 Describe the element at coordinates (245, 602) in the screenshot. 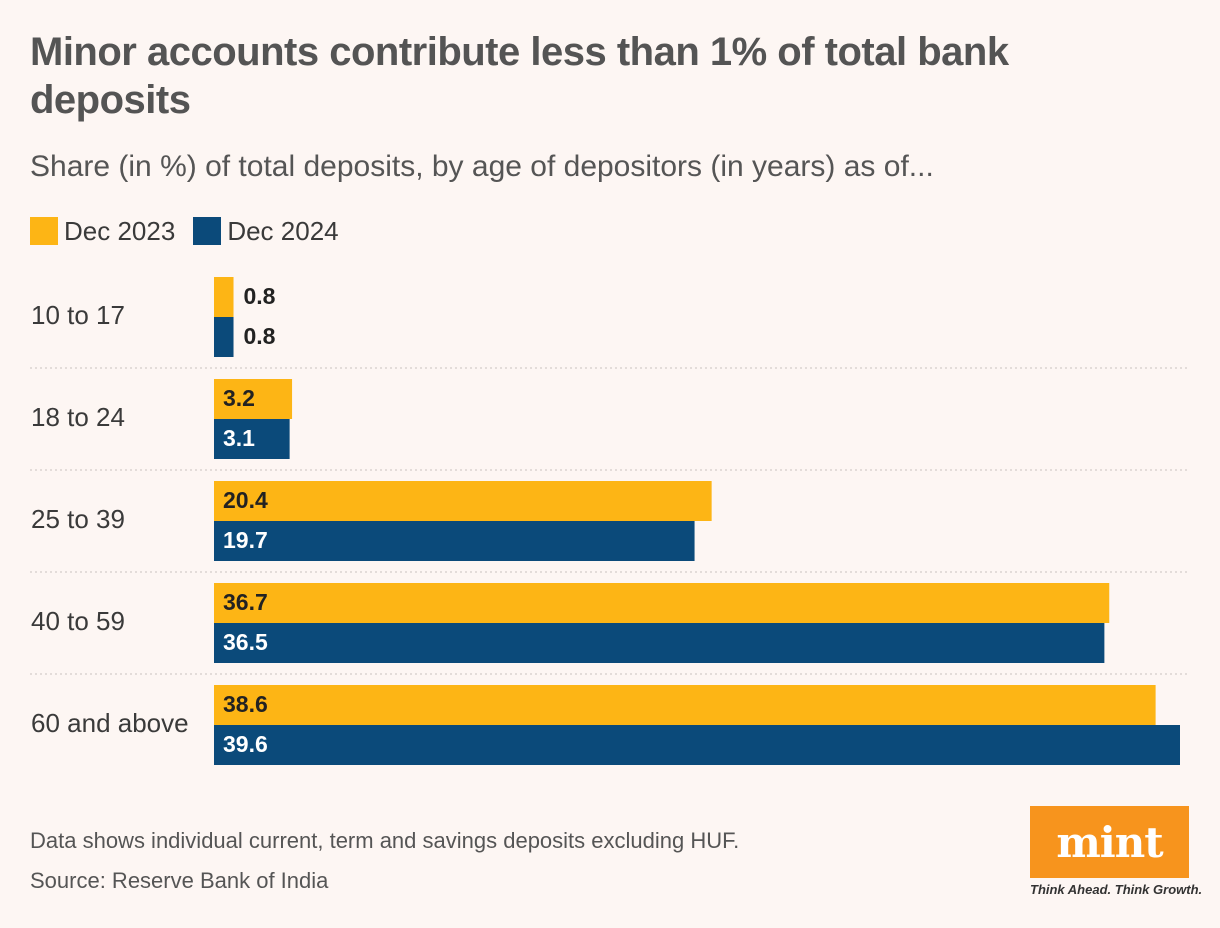

I see `value-label-dec-2023-40-to-59: 36.7` at that location.